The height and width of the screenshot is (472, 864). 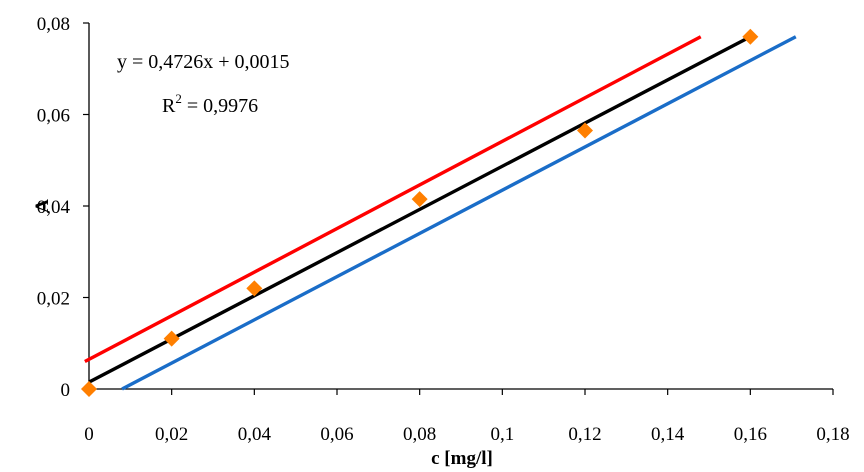 I want to click on regression-equation: y = 0,4726x + 0,0015, so click(x=203, y=62).